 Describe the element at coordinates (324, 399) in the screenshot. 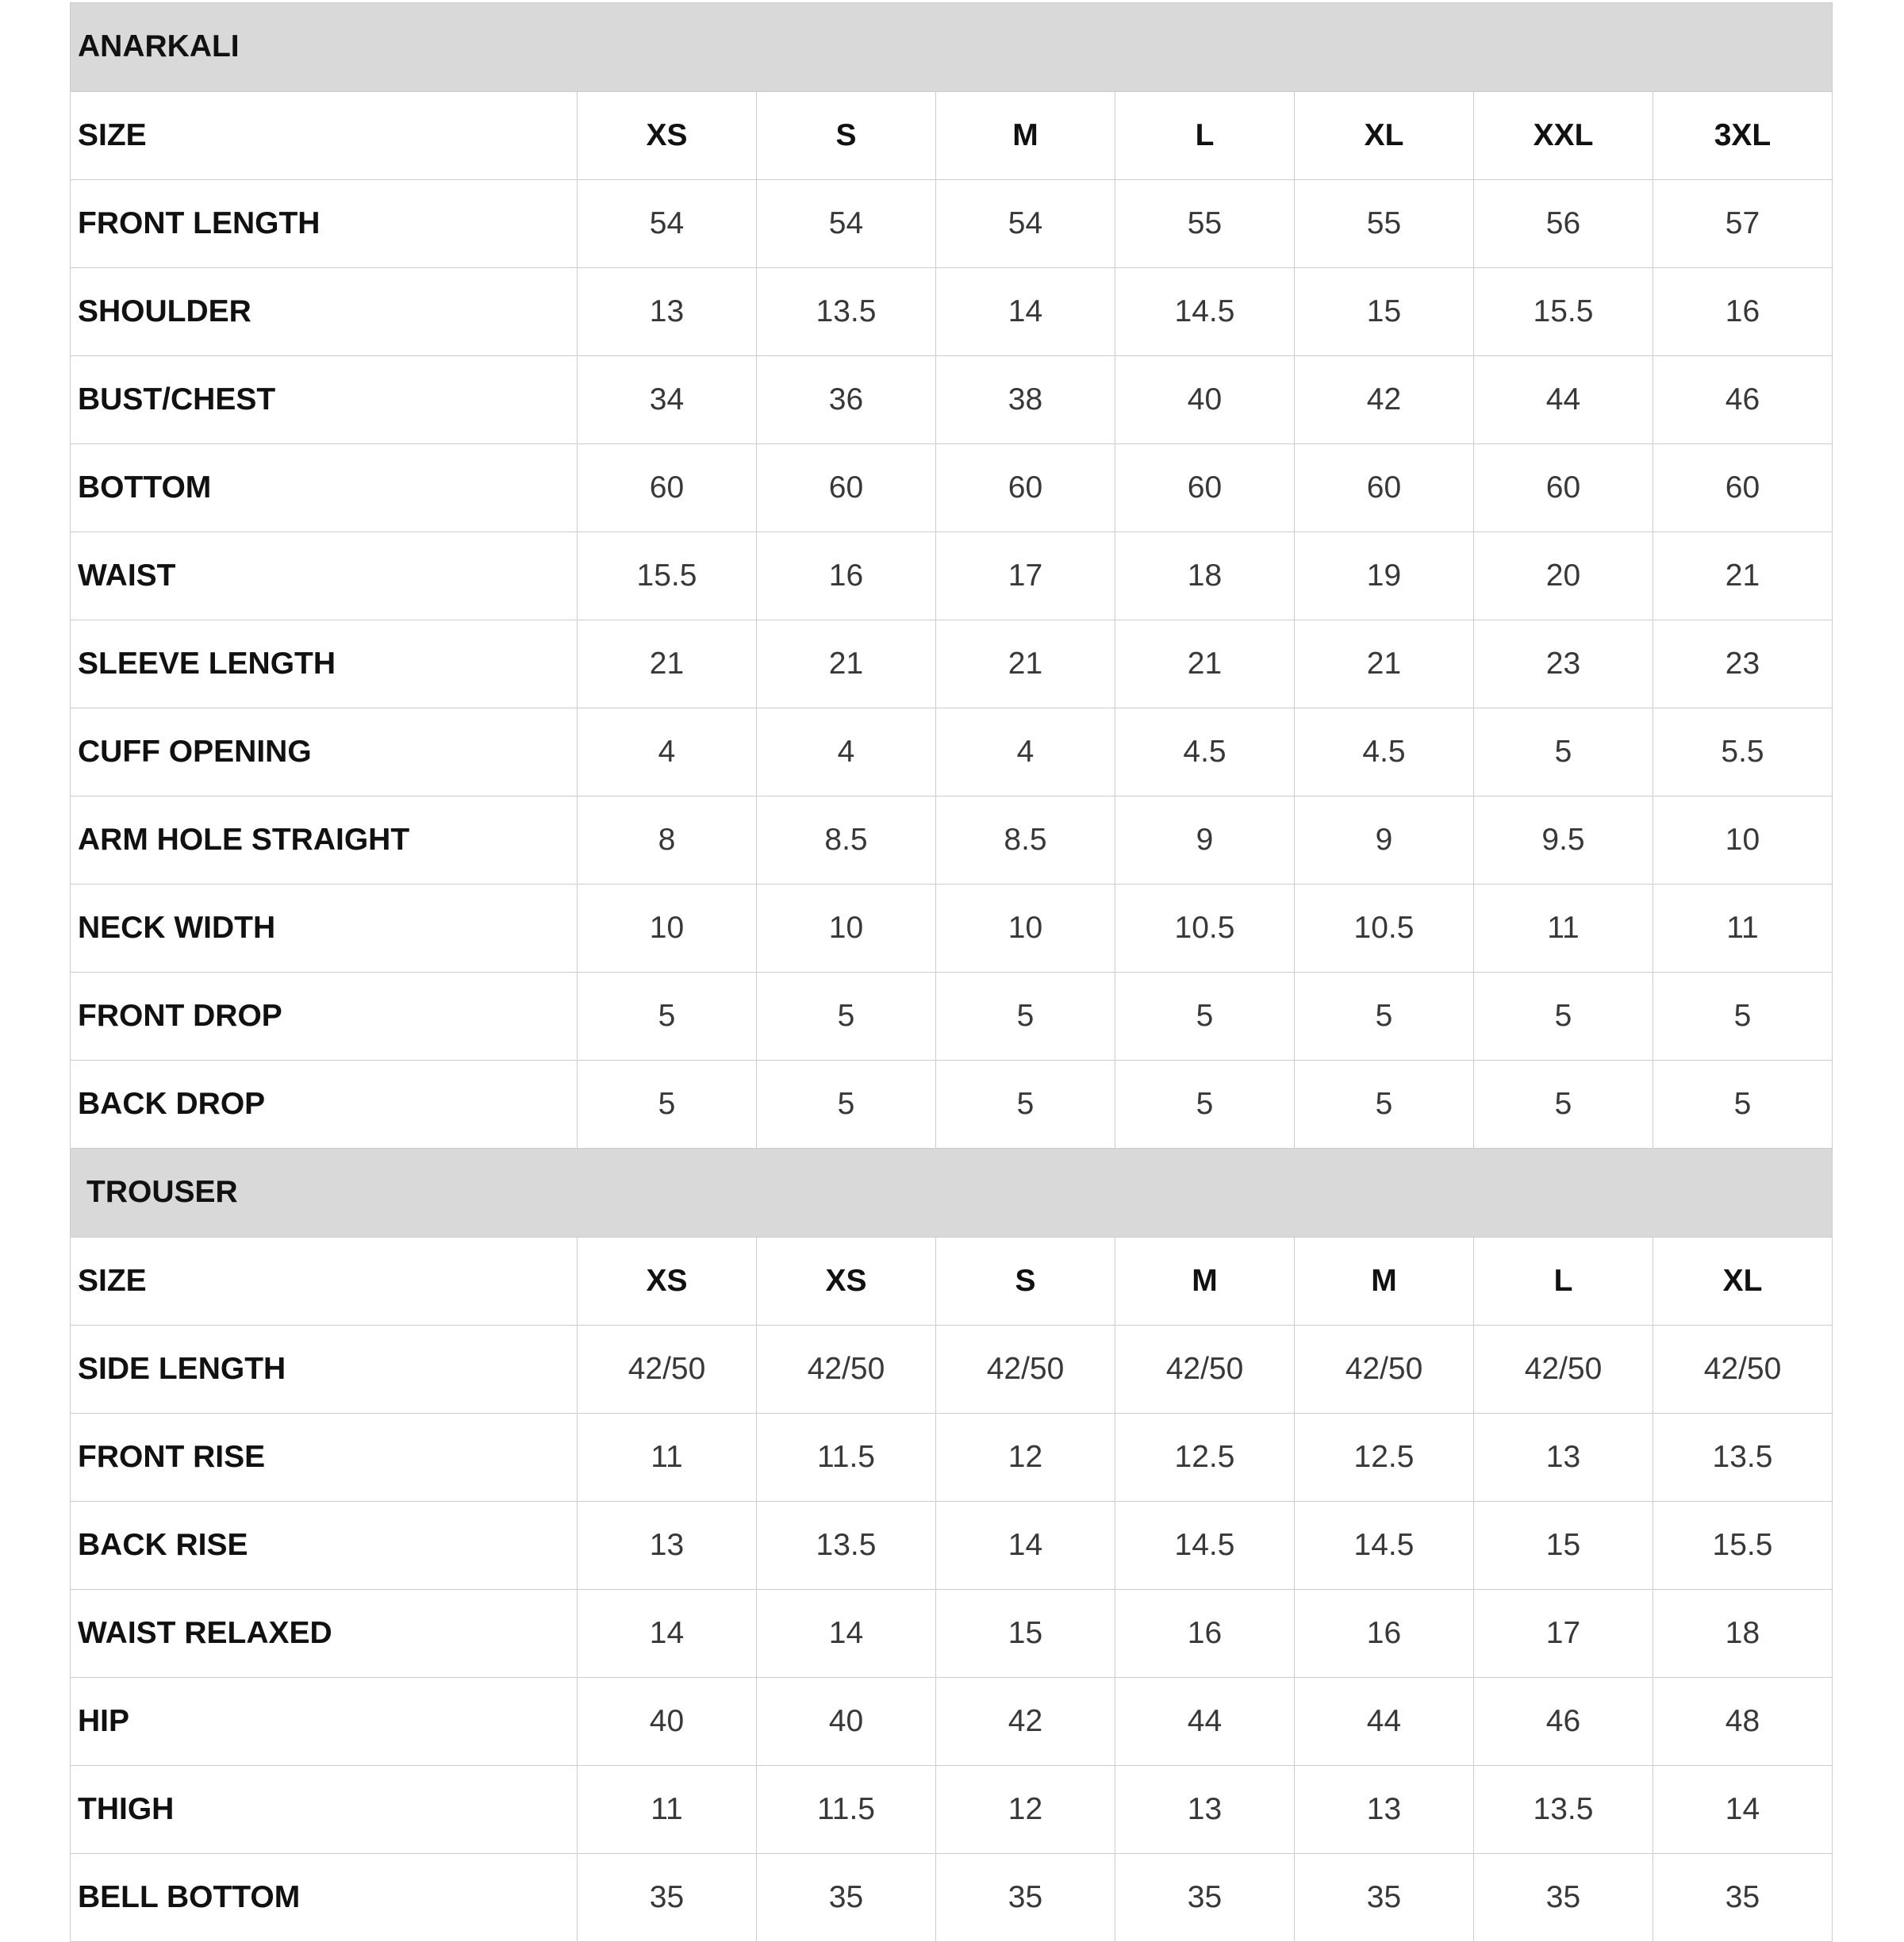

I see `row-label-cell: BUST/CHEST` at that location.